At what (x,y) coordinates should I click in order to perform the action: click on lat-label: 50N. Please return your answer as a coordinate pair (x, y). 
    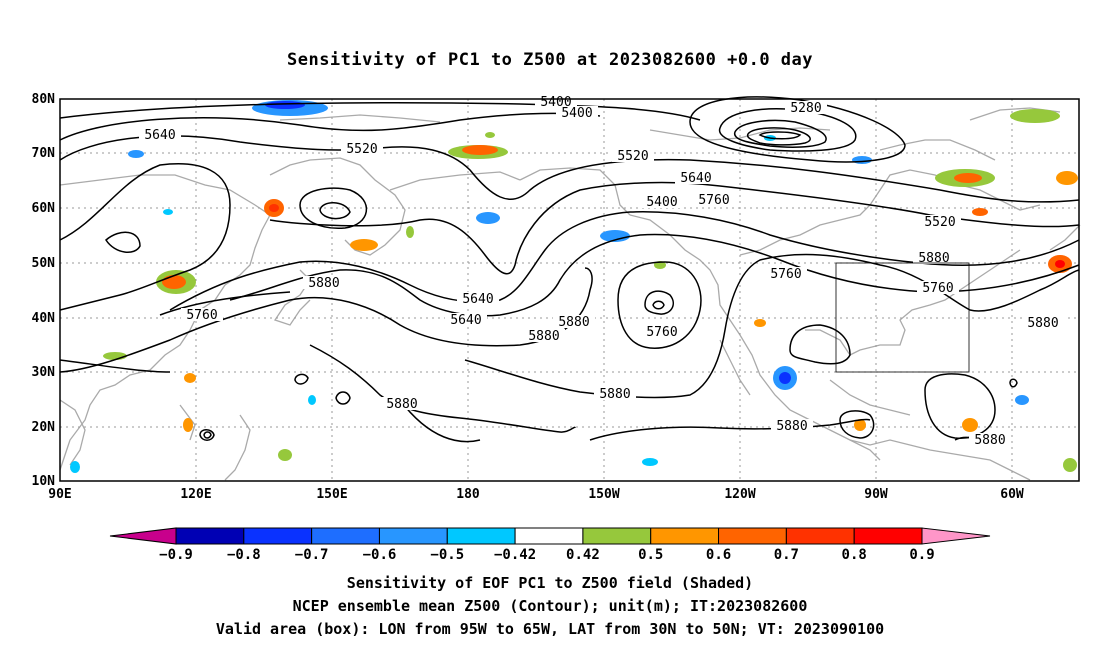
    Looking at the image, I should click on (44, 263).